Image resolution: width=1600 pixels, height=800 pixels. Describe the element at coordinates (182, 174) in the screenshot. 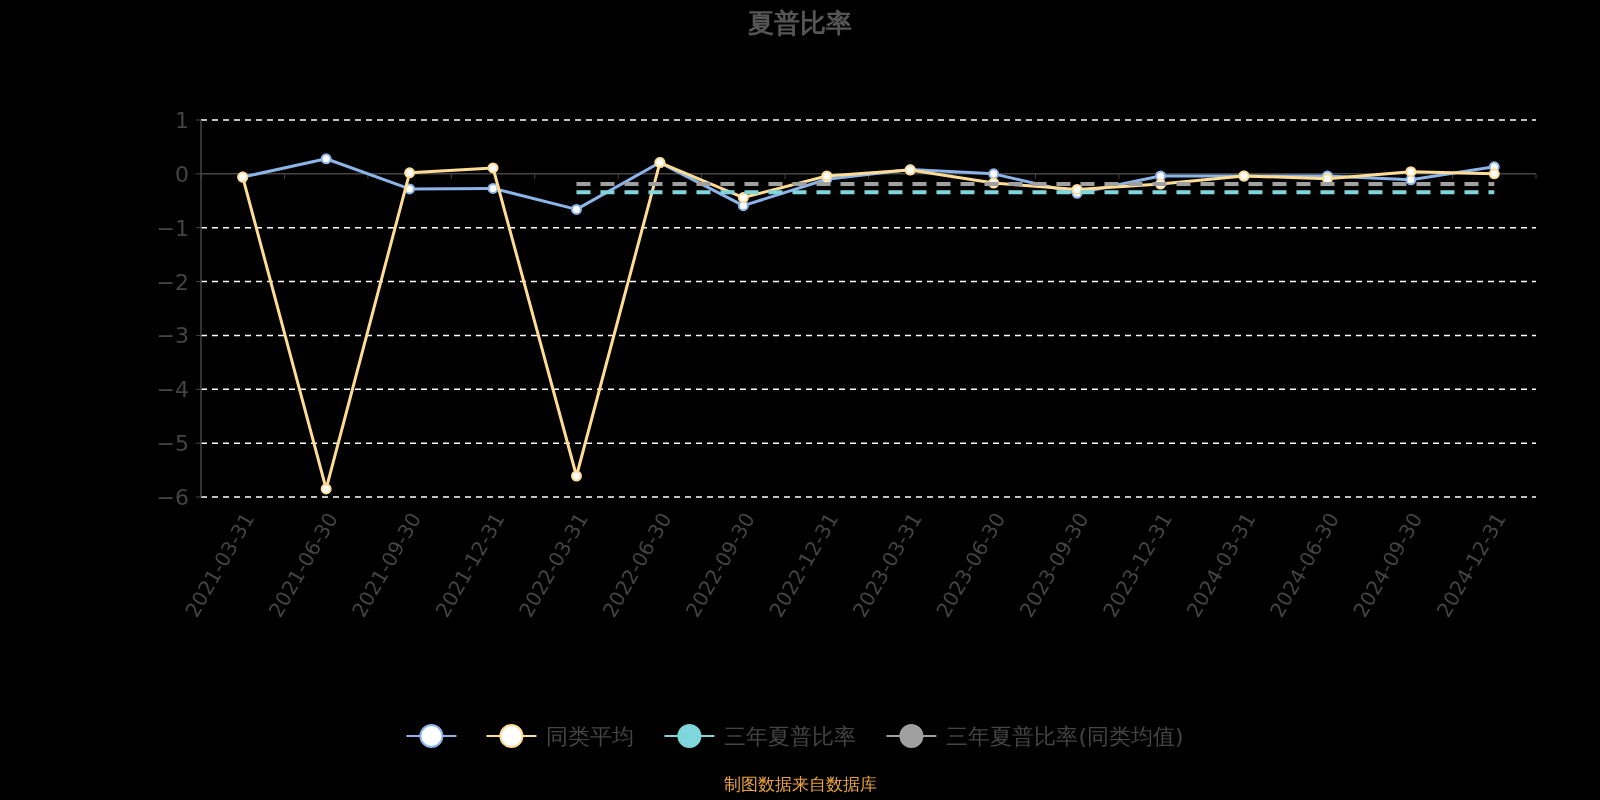

I see `y-tick-label: 0` at that location.